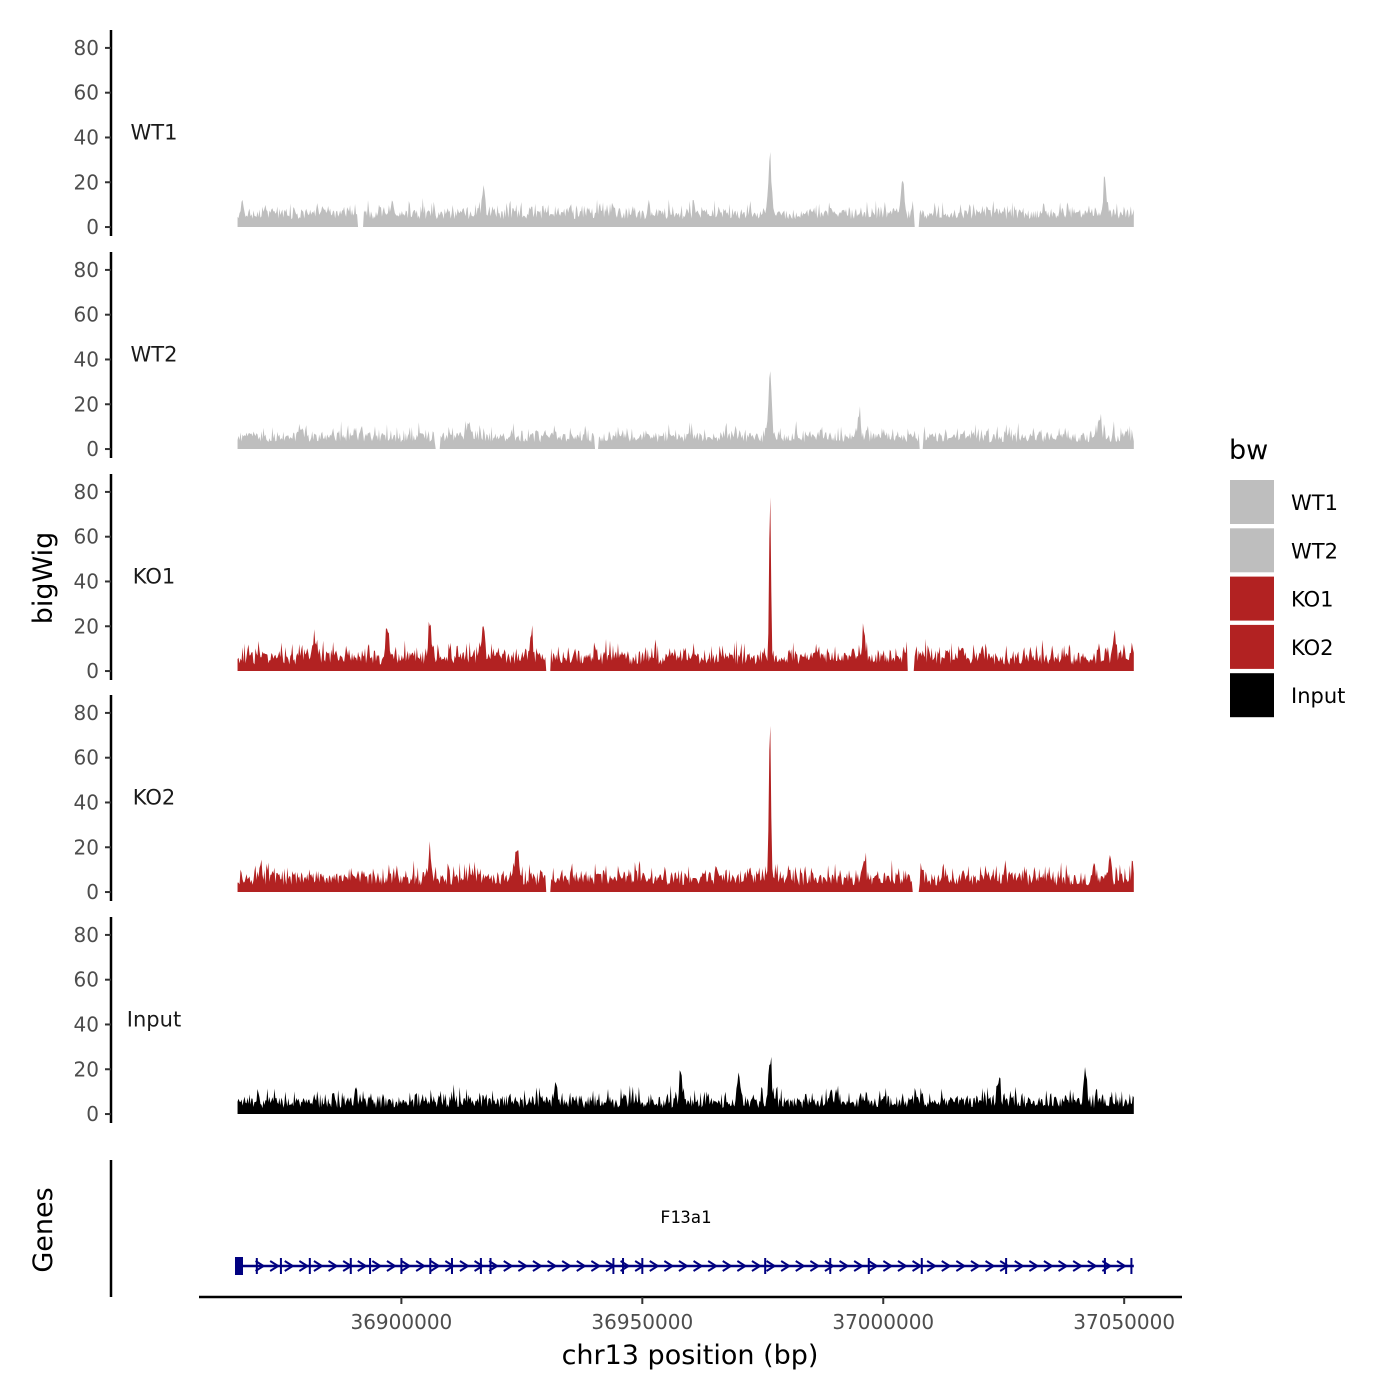 The height and width of the screenshot is (1400, 1400). What do you see at coordinates (604, 134) in the screenshot?
I see `track-wt1: 0 20 40 60 80 WT1` at bounding box center [604, 134].